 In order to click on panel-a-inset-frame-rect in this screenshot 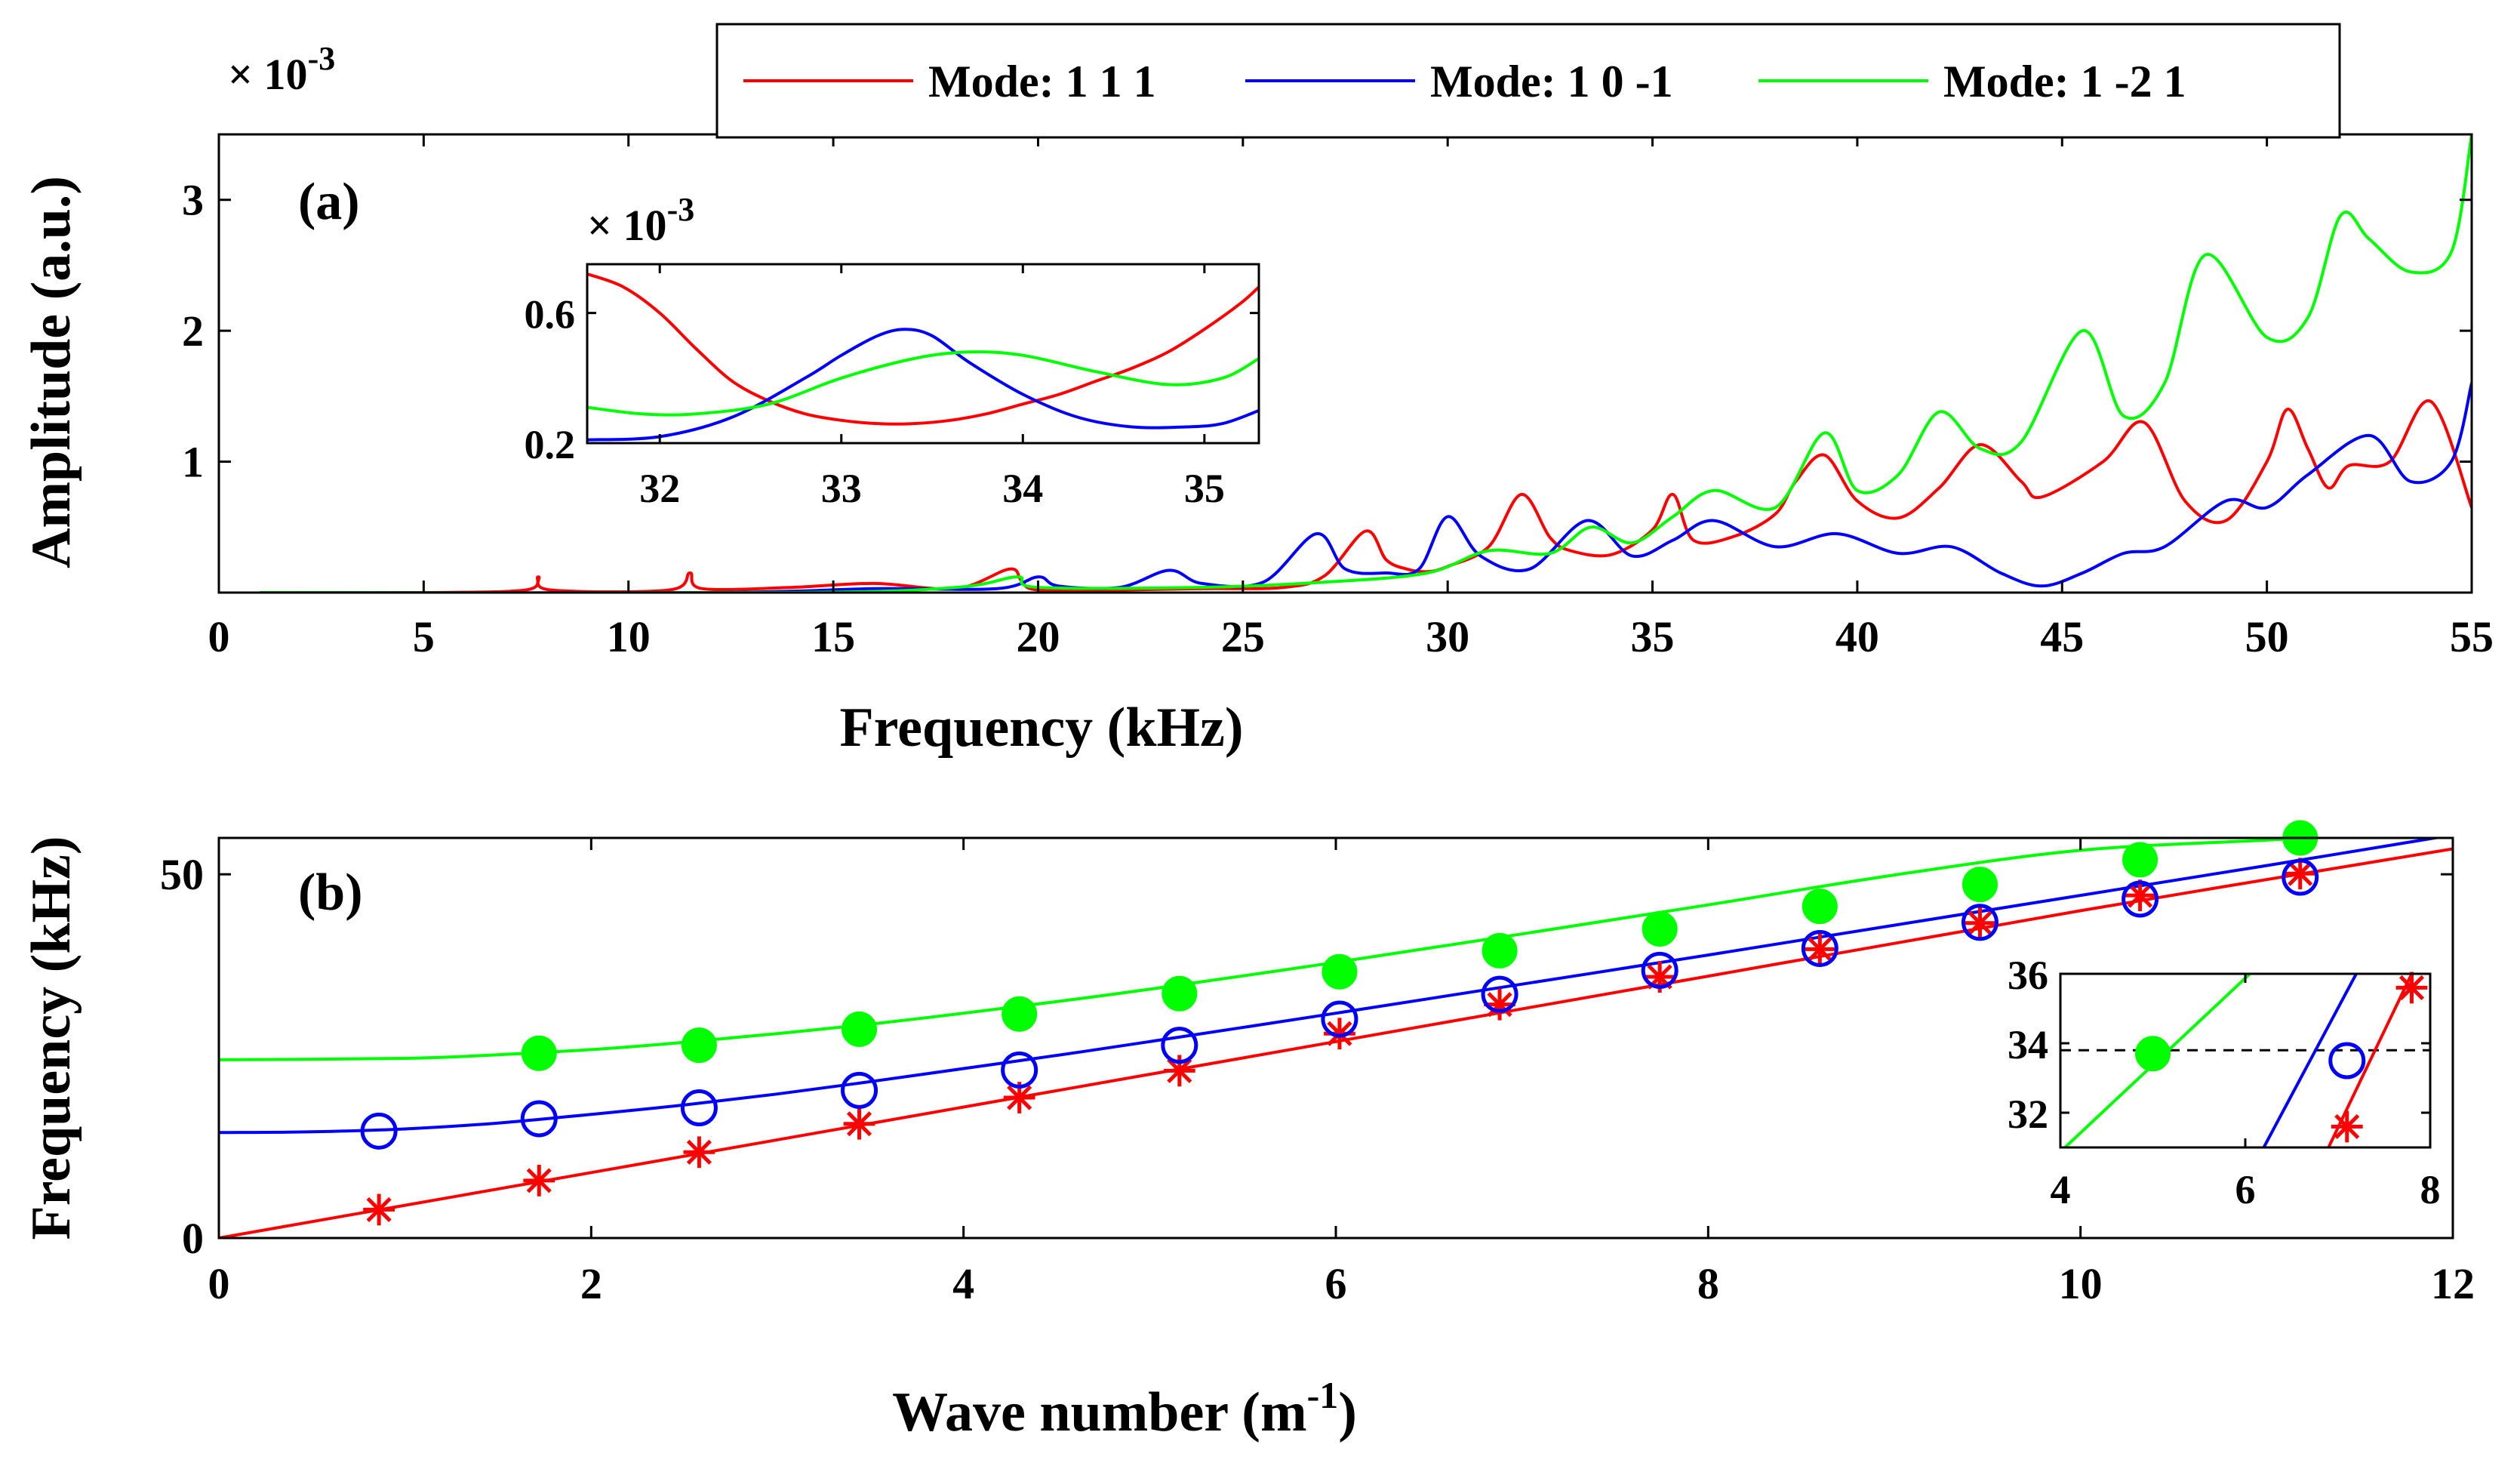, I will do `click(923, 354)`.